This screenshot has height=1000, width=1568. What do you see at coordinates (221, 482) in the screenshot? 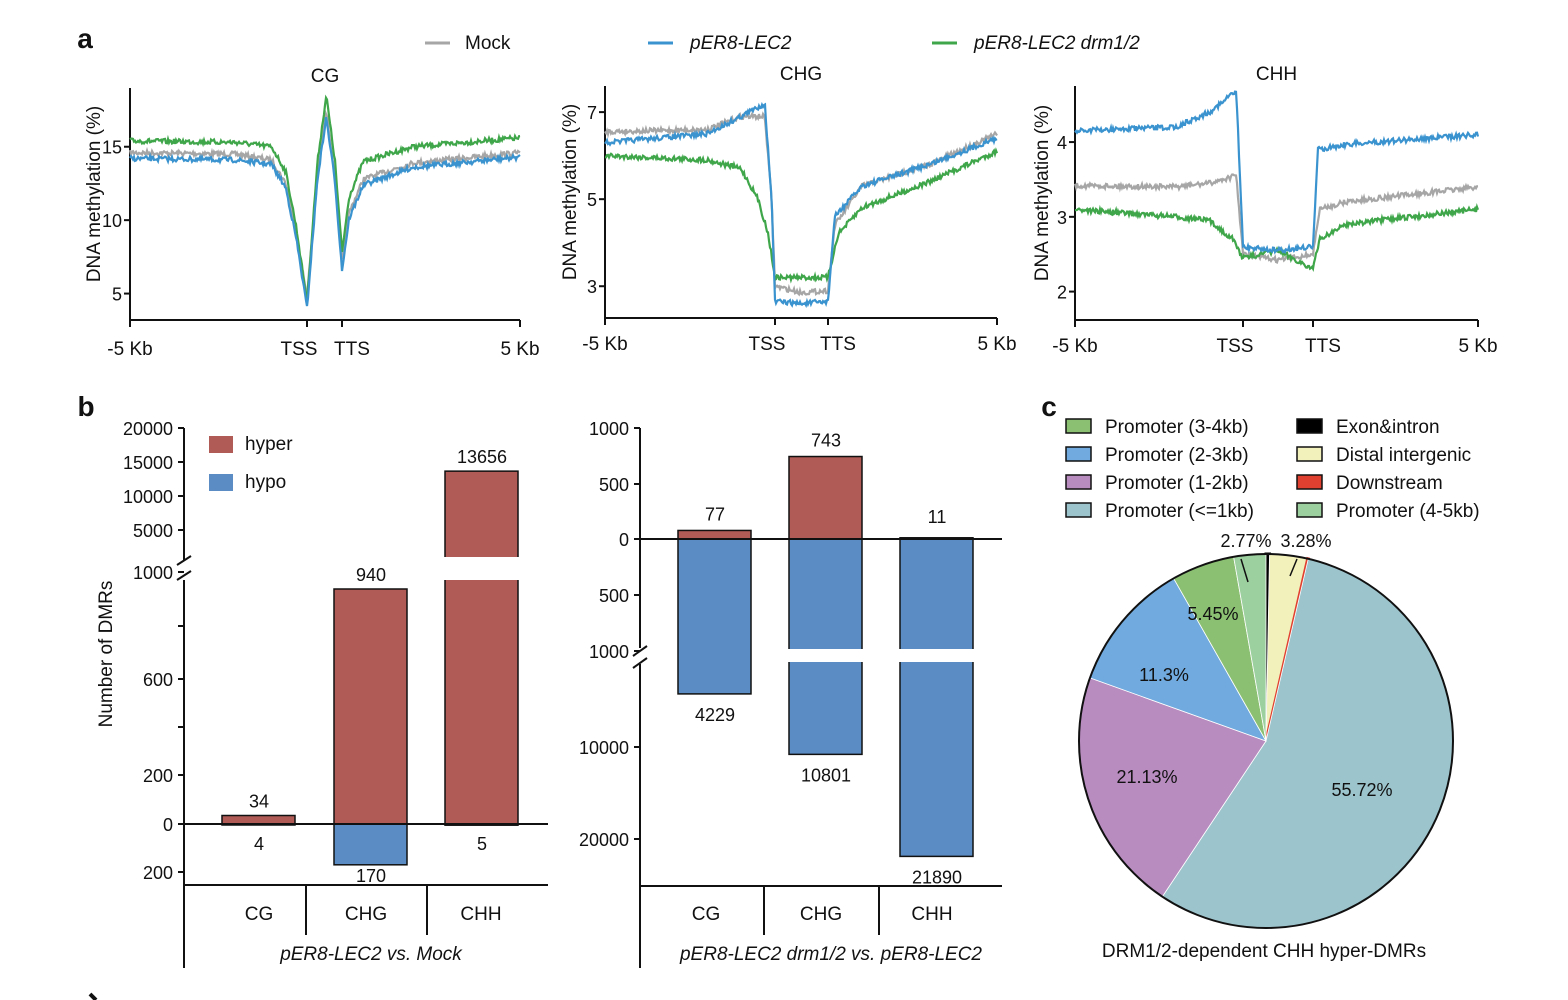
I see `legend-swatch-hypo` at bounding box center [221, 482].